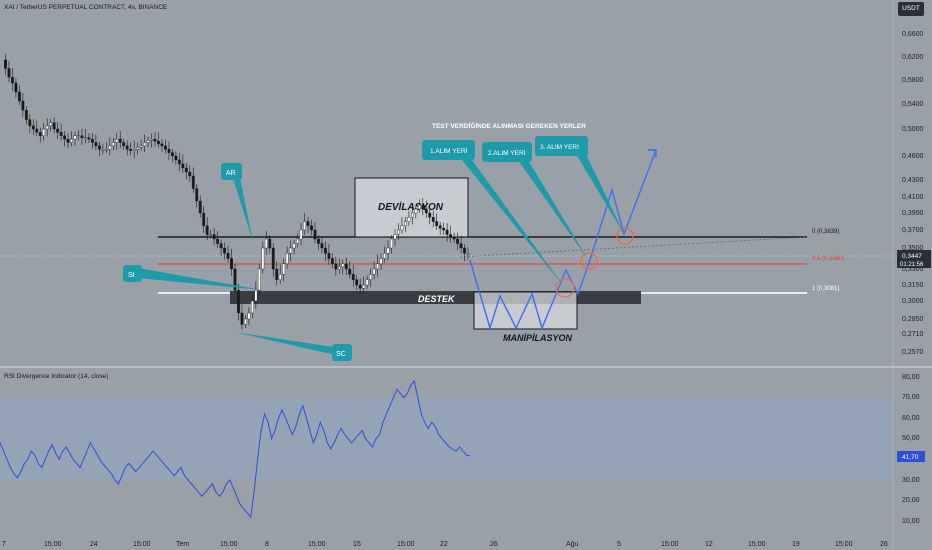 This screenshot has height=550, width=932. I want to click on buy3-callout: 3. ALIM YERİ, so click(561, 146).